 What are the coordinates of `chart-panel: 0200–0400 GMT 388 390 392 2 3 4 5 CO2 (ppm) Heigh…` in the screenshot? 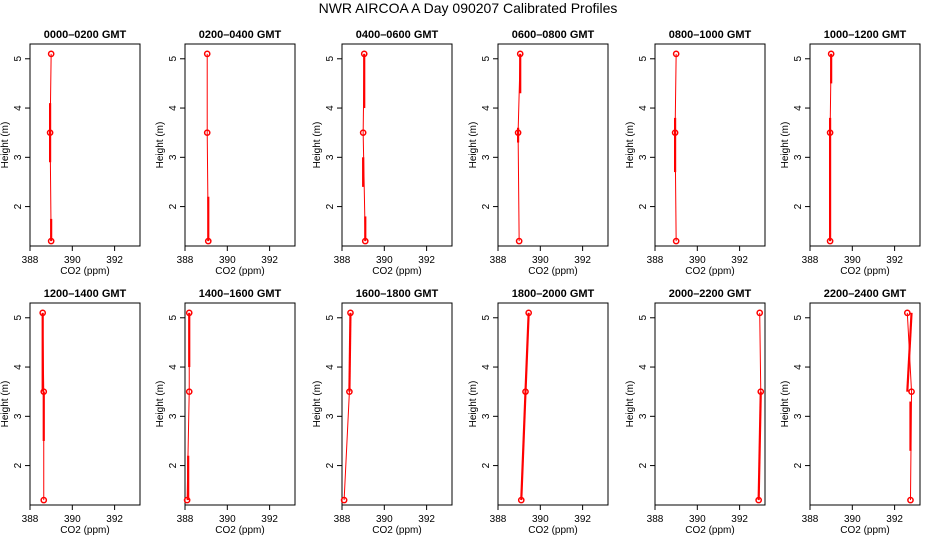 It's located at (225, 153).